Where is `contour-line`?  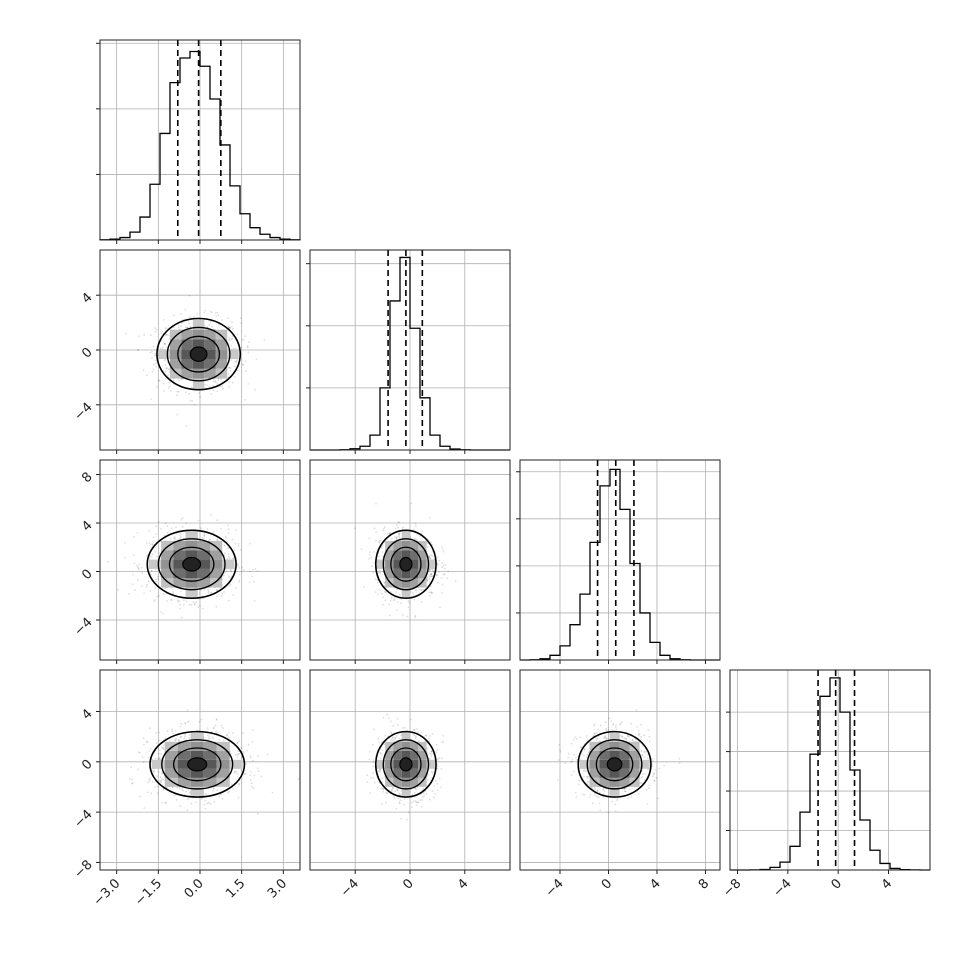
contour-line is located at coordinates (199, 354).